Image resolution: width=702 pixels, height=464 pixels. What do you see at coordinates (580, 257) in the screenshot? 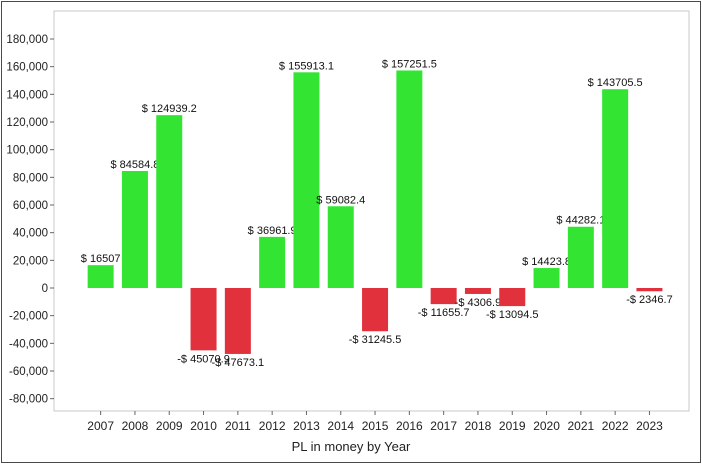
I see `bar-2021` at bounding box center [580, 257].